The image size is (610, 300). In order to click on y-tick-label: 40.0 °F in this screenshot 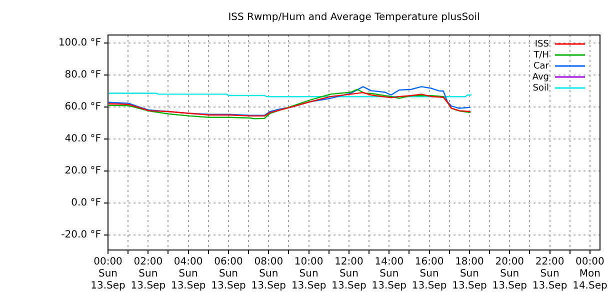, I will do `click(83, 139)`.